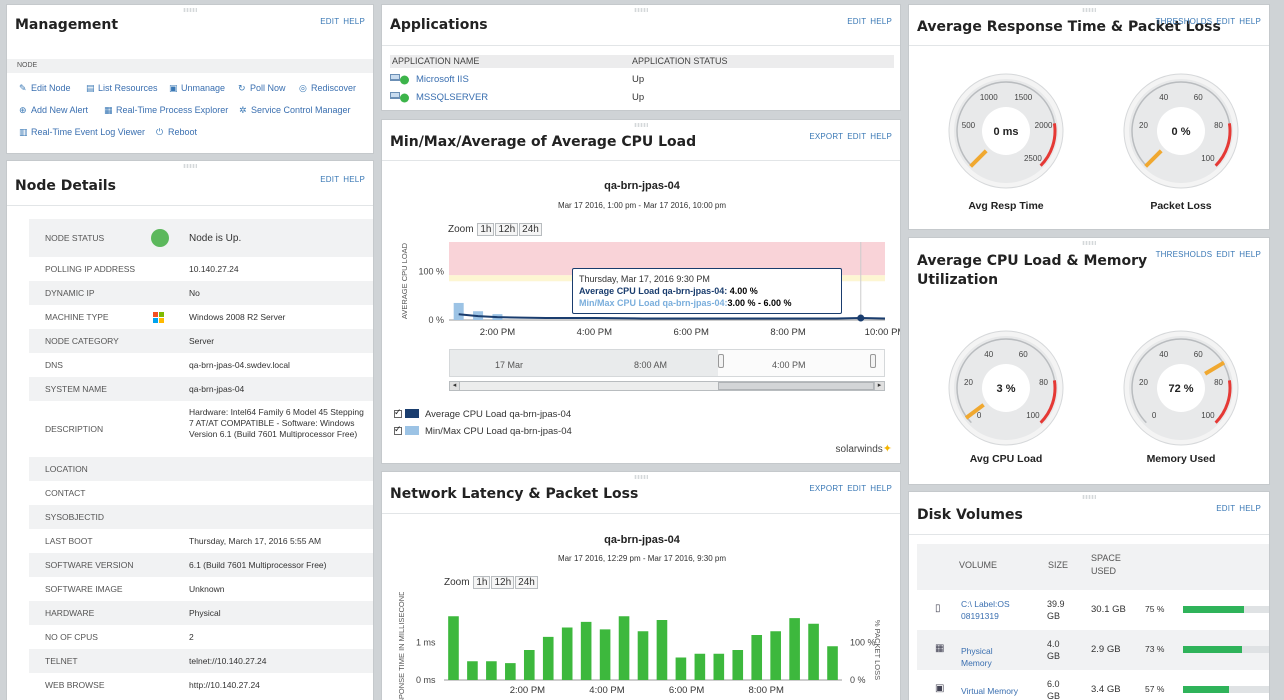  I want to click on navigator-handle-right, so click(873, 361).